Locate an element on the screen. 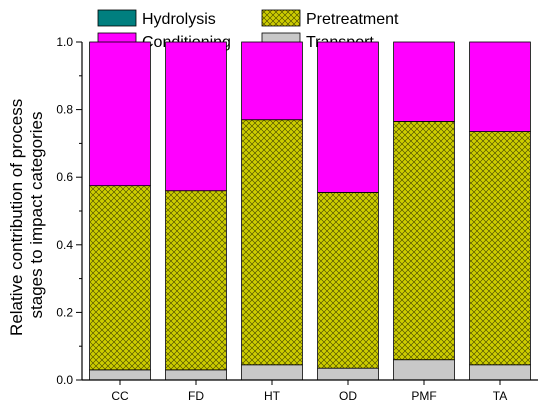 The width and height of the screenshot is (550, 411). x-tick-label-pmf: PMF is located at coordinates (423, 396).